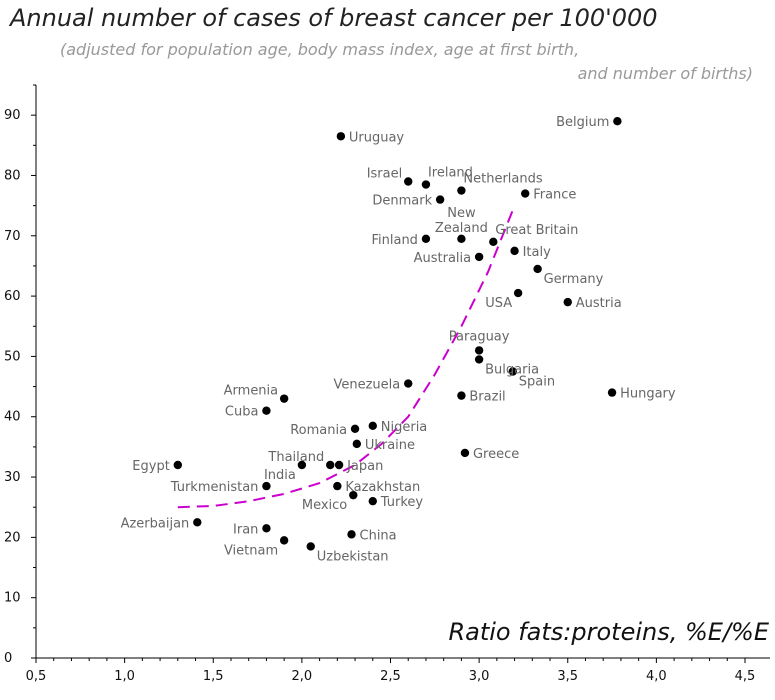 Image resolution: width=775 pixels, height=700 pixels. Describe the element at coordinates (124, 676) in the screenshot. I see `x-tick-label: 1,0` at that location.